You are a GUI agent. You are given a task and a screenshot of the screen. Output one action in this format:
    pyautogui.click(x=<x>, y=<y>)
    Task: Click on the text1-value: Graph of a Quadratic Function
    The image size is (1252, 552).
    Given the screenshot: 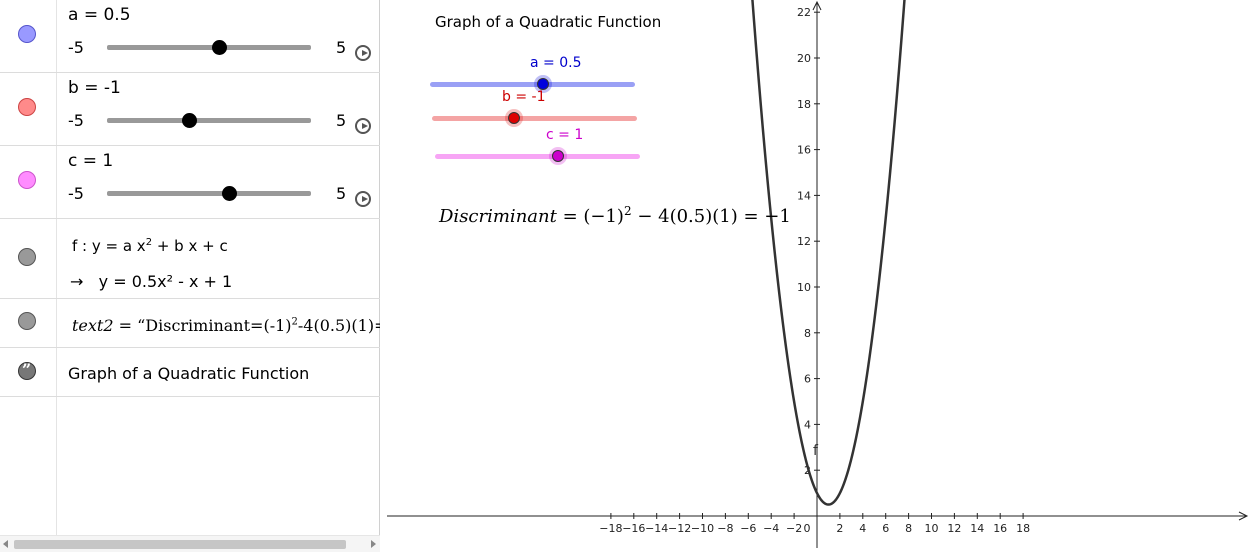 What is the action you would take?
    pyautogui.click(x=189, y=373)
    